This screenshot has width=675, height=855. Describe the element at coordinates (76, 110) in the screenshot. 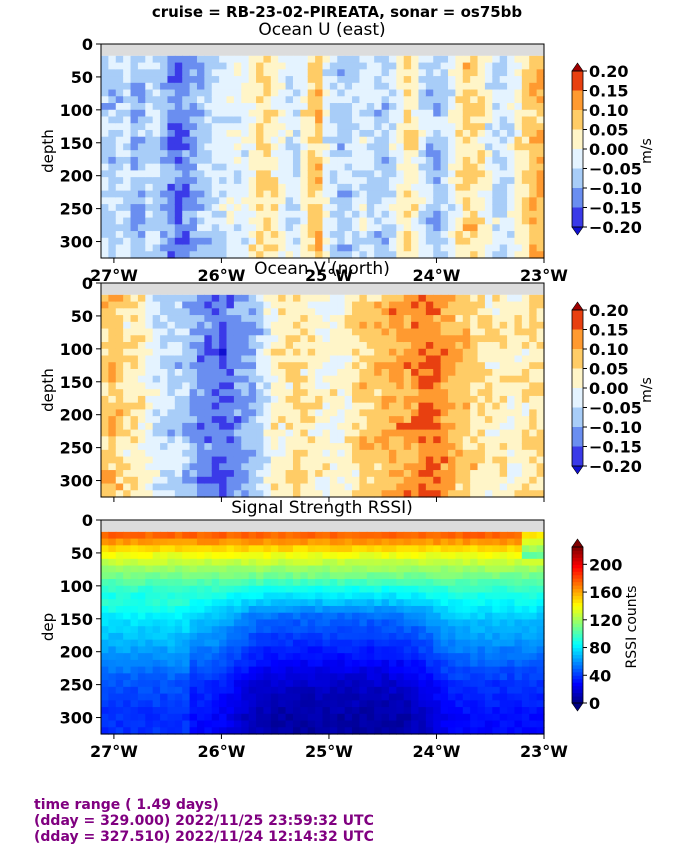

I see `y-tick-label: 100` at that location.